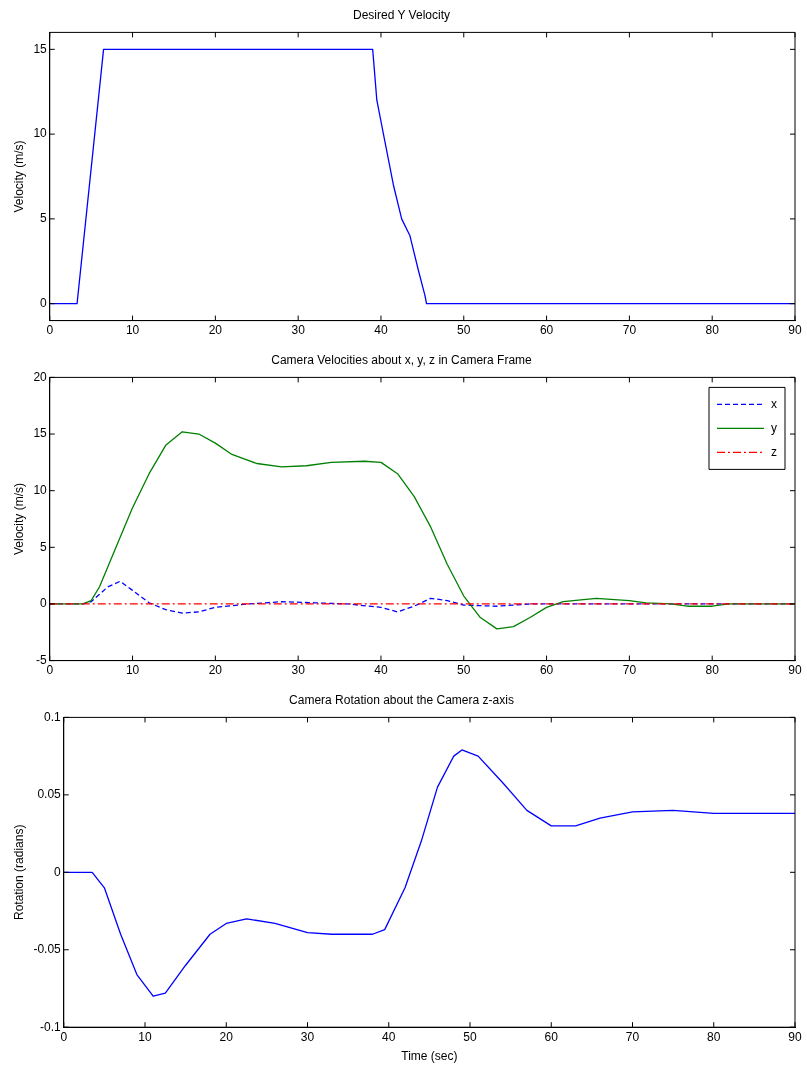  What do you see at coordinates (53, 716) in the screenshot?
I see `y-tick-label: 0.1` at bounding box center [53, 716].